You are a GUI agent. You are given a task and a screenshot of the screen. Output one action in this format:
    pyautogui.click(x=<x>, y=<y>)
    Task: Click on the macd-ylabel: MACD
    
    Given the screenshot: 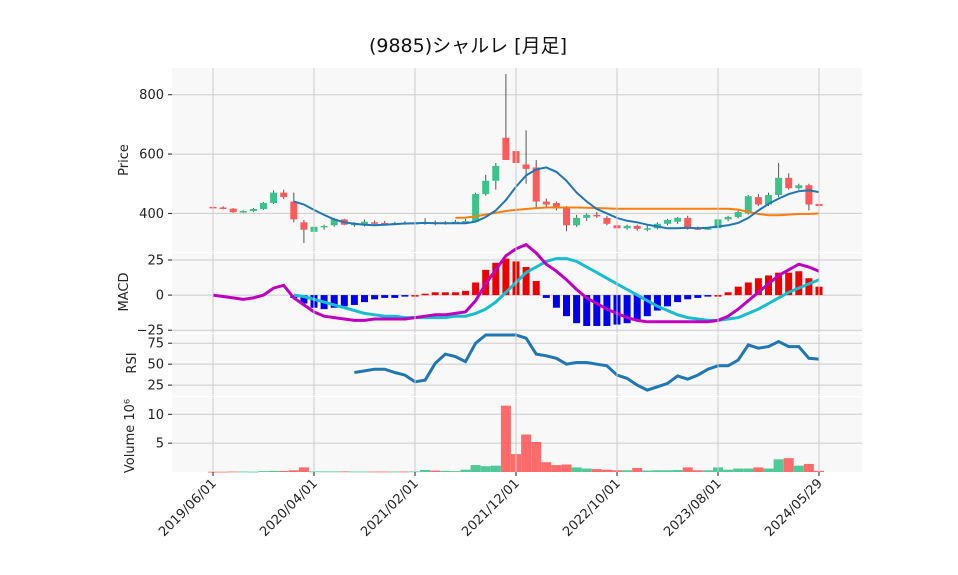 What is the action you would take?
    pyautogui.click(x=124, y=292)
    